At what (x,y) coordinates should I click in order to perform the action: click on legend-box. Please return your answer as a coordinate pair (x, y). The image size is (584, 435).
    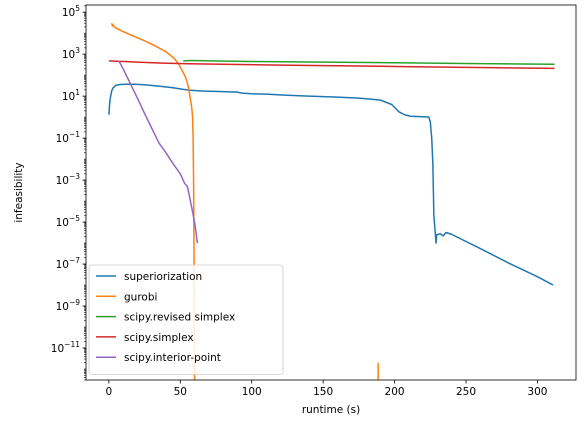
    Looking at the image, I should click on (186, 319).